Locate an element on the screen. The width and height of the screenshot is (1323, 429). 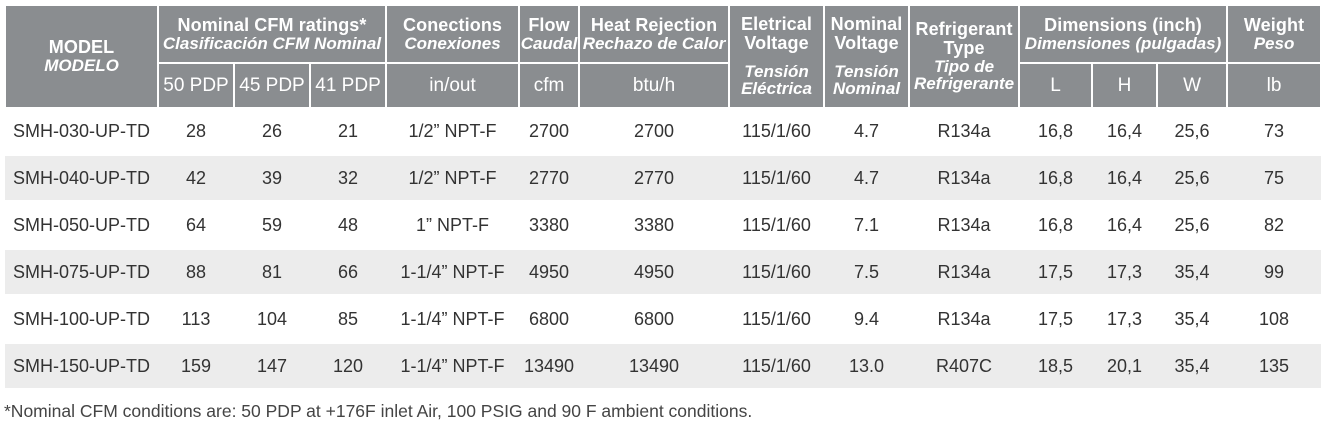
cell-heat-rejection: 4950 is located at coordinates (654, 272).